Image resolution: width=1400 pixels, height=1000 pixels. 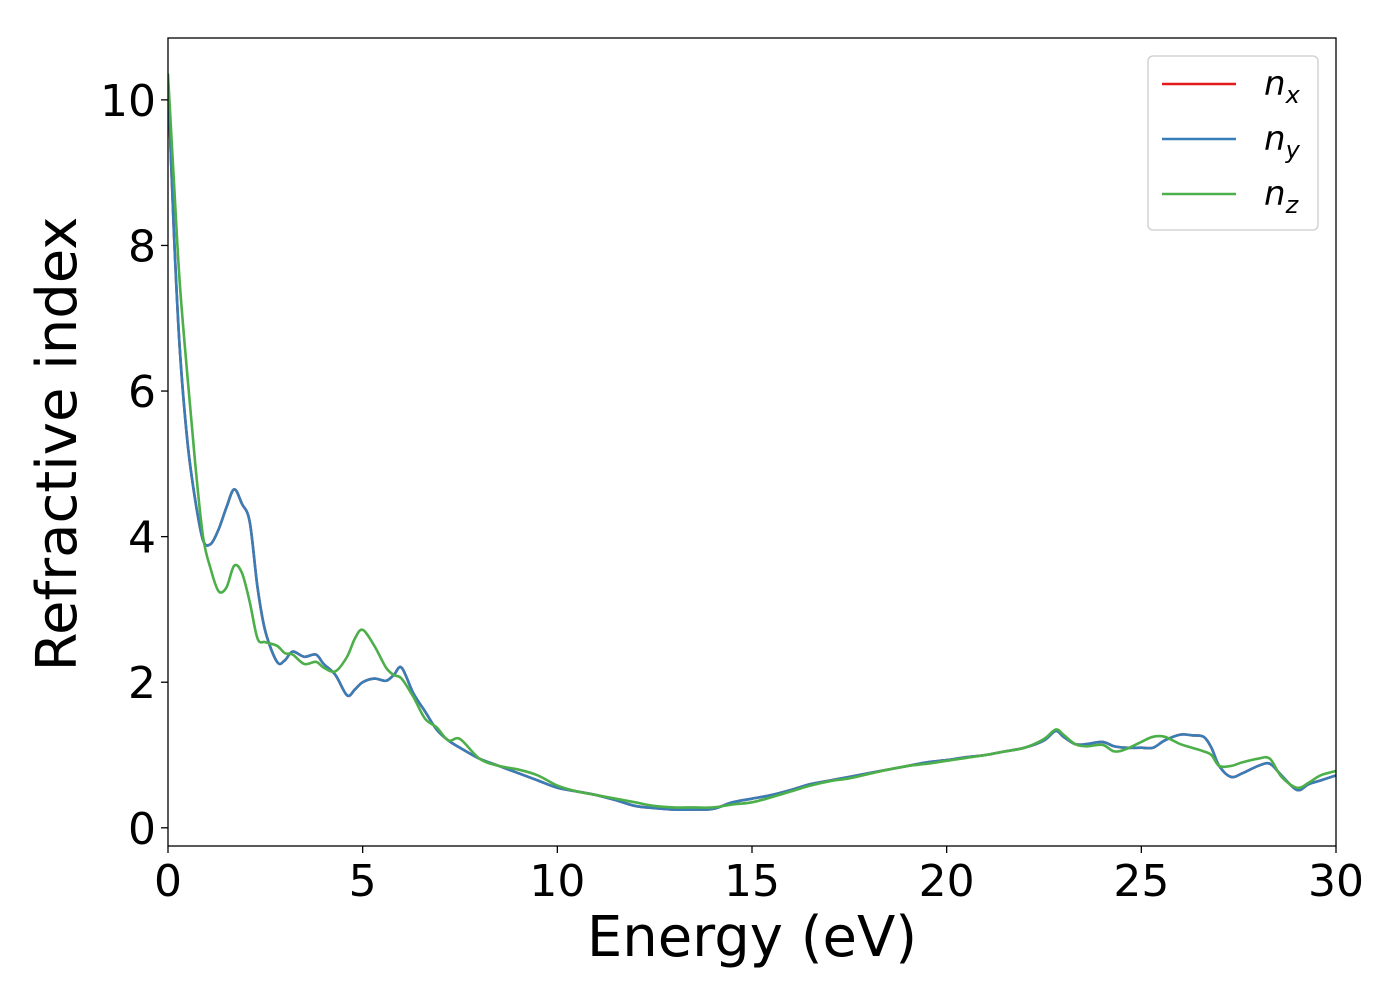 I want to click on x-axis-label: Energy (eV), so click(x=752, y=937).